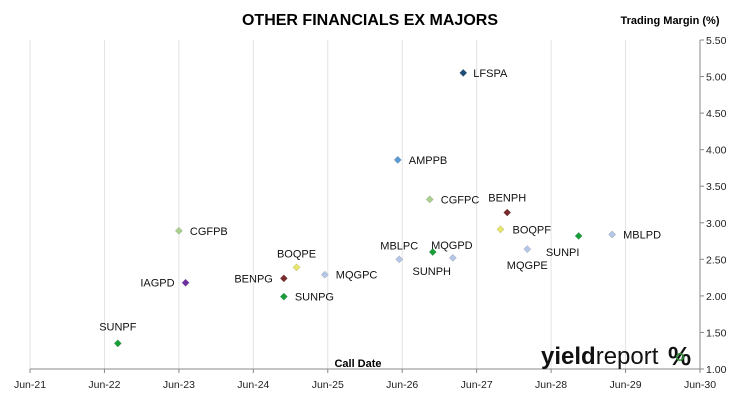  Describe the element at coordinates (178, 230) in the screenshot. I see `point-cgfpb` at that location.